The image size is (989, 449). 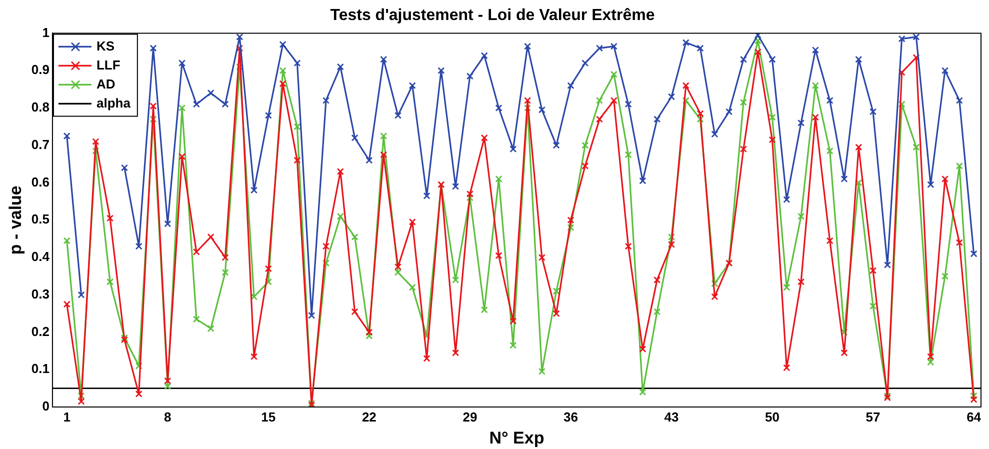 I want to click on x-tick-label: 15, so click(x=268, y=416).